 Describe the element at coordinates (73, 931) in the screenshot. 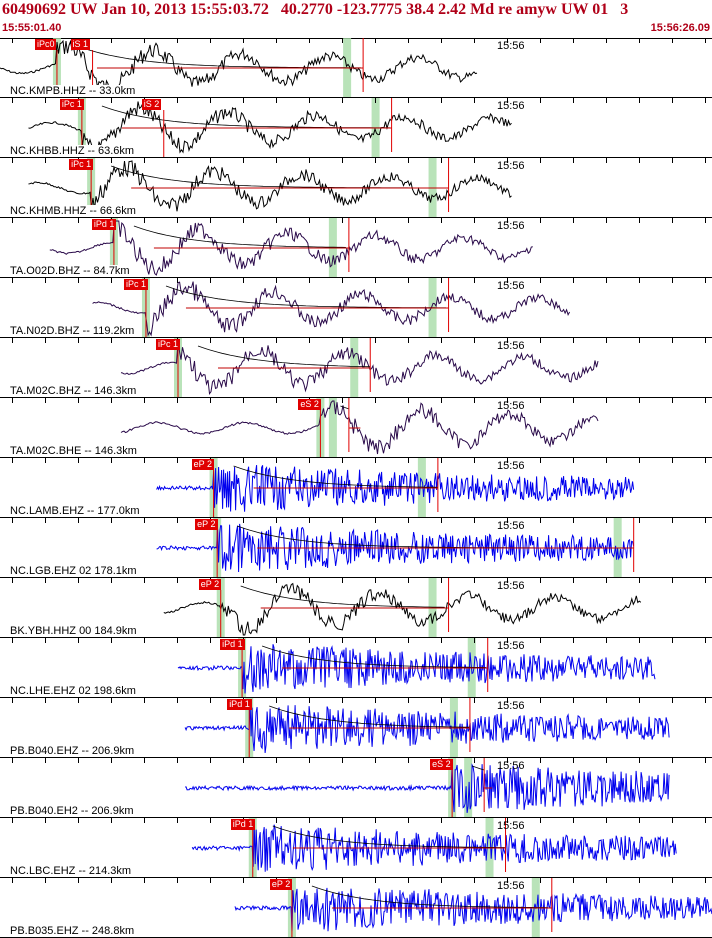

I see `station-label: PB.B035.EHZ -- 248.8km` at that location.